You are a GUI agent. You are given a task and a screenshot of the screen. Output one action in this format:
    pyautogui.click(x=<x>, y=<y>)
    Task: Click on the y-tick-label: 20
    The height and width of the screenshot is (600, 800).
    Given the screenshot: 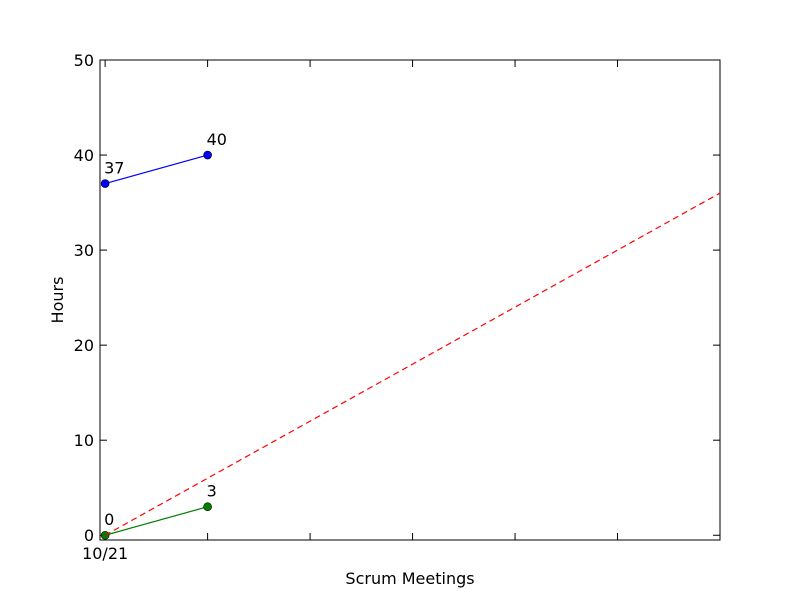 What is the action you would take?
    pyautogui.click(x=84, y=345)
    